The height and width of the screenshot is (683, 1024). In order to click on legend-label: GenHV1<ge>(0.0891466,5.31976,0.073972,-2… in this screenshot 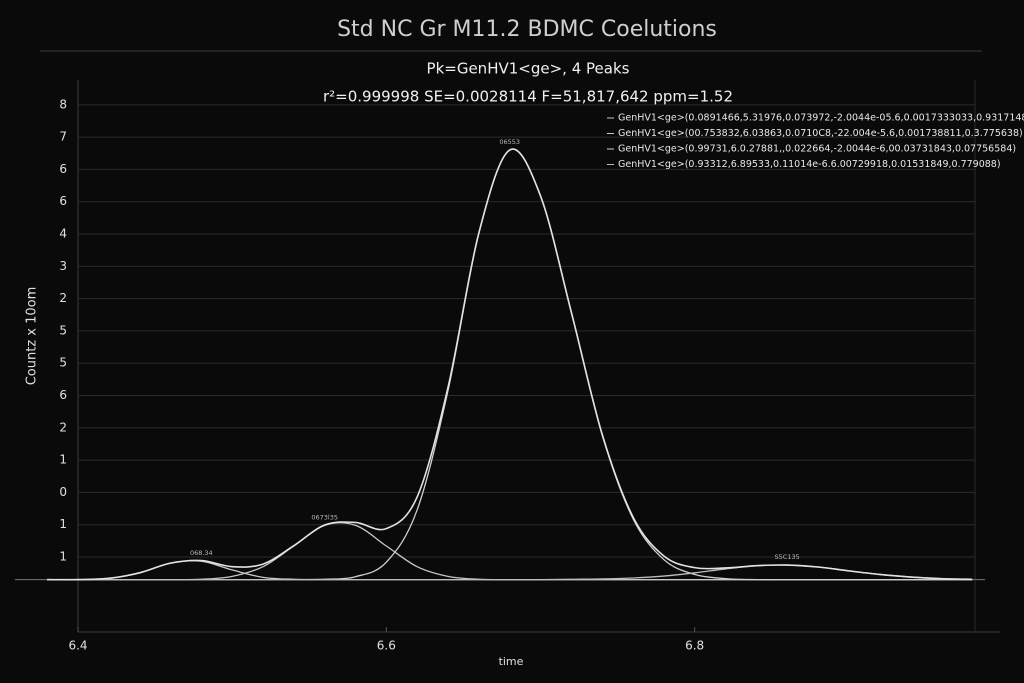, I will do `click(821, 118)`.